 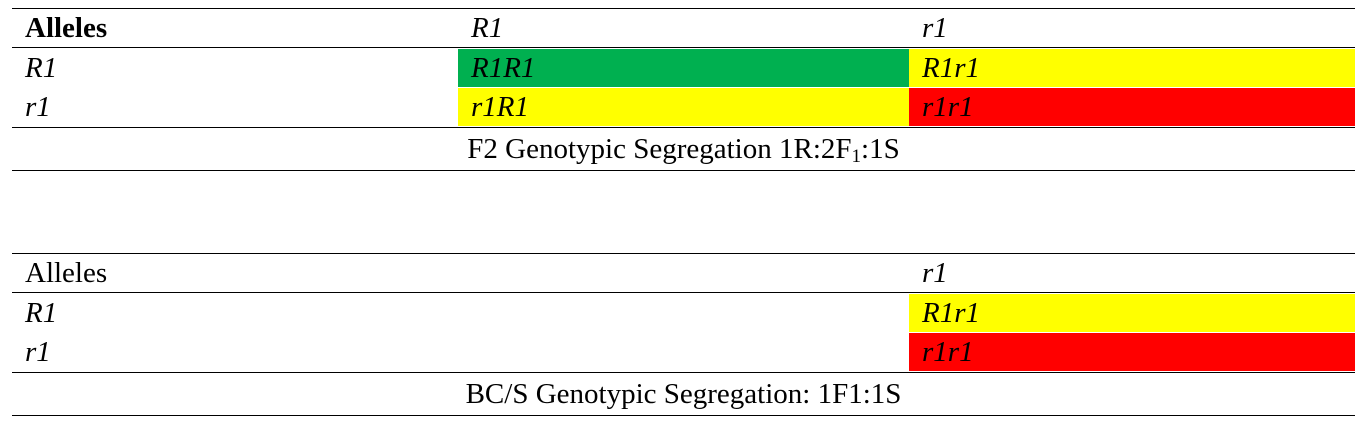 What do you see at coordinates (683, 28) in the screenshot?
I see `header-row: Alleles R1 r1` at bounding box center [683, 28].